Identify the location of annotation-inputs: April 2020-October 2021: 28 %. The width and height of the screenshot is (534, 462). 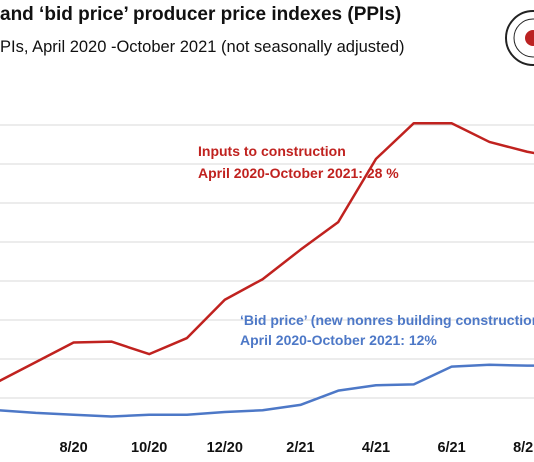
(298, 173).